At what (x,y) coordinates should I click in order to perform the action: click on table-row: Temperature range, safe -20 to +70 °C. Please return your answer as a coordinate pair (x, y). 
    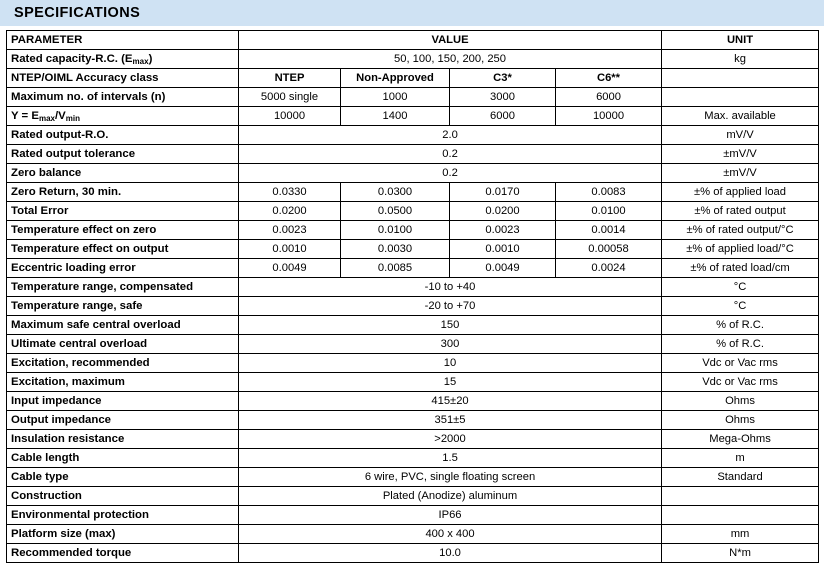
    Looking at the image, I should click on (413, 306).